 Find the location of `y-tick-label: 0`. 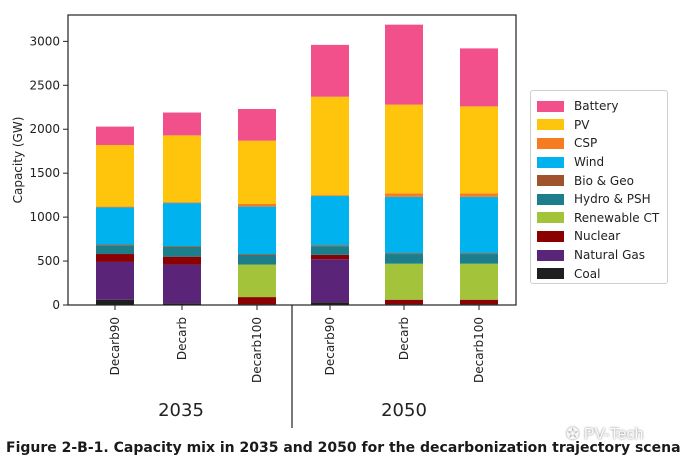

y-tick-label: 0 is located at coordinates (56, 305).